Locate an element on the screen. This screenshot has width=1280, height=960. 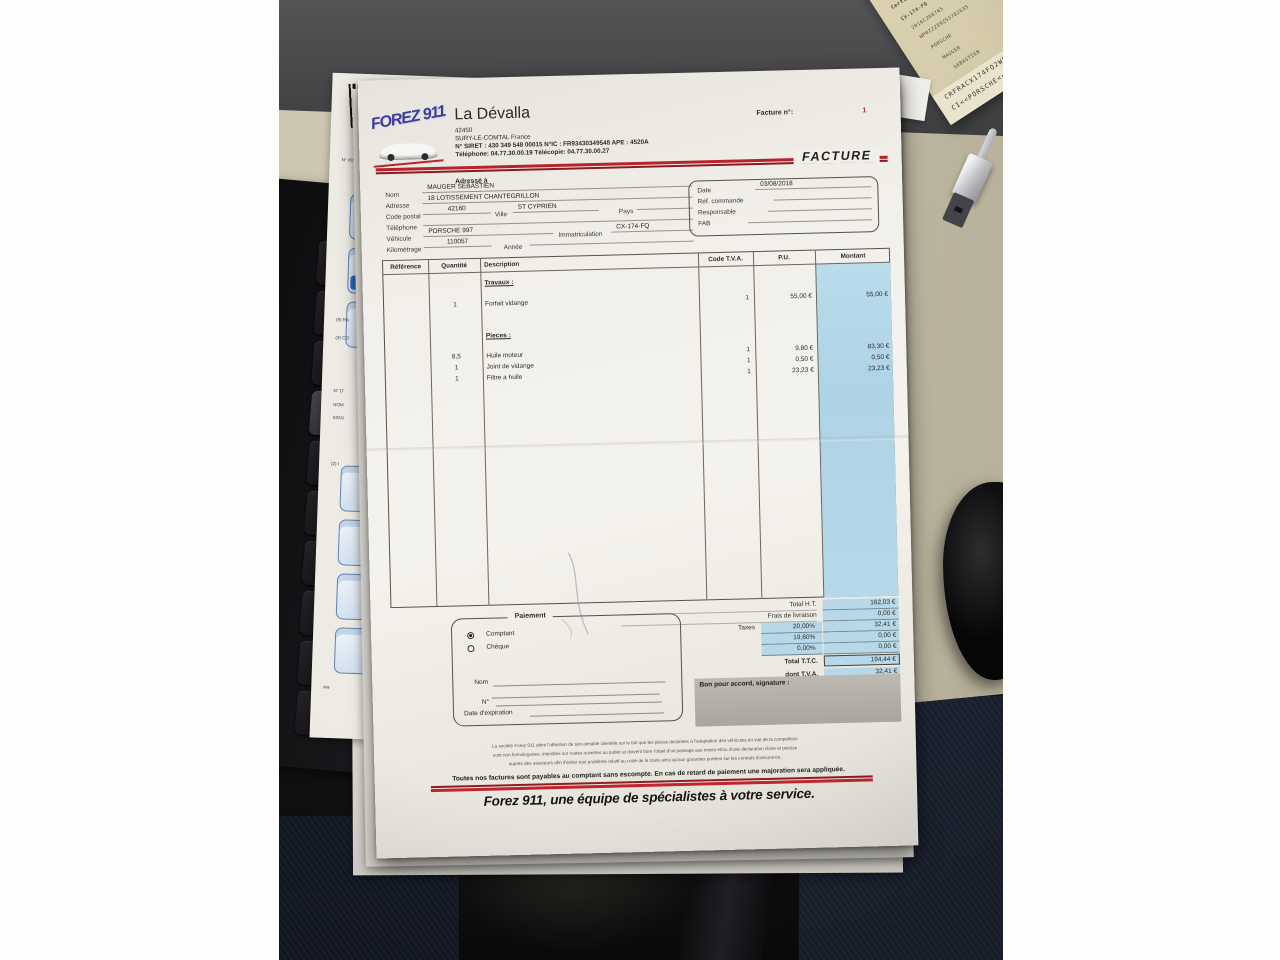
forez-911-logo: FOREZ 911 is located at coordinates (416, 138).